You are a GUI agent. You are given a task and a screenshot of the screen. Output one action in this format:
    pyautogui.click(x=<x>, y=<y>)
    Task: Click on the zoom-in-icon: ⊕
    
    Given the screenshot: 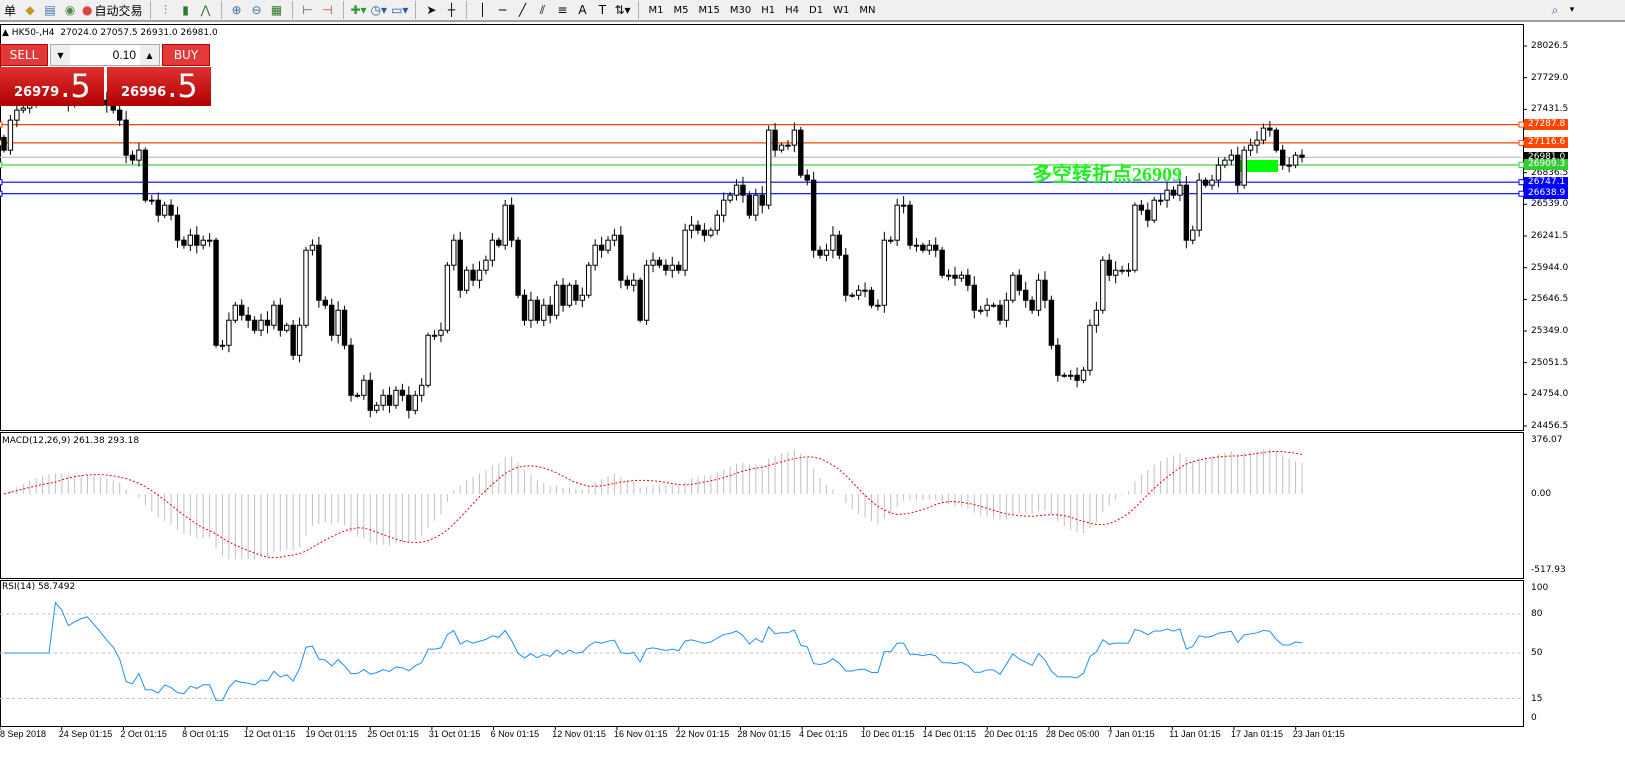 What is the action you would take?
    pyautogui.click(x=236, y=10)
    